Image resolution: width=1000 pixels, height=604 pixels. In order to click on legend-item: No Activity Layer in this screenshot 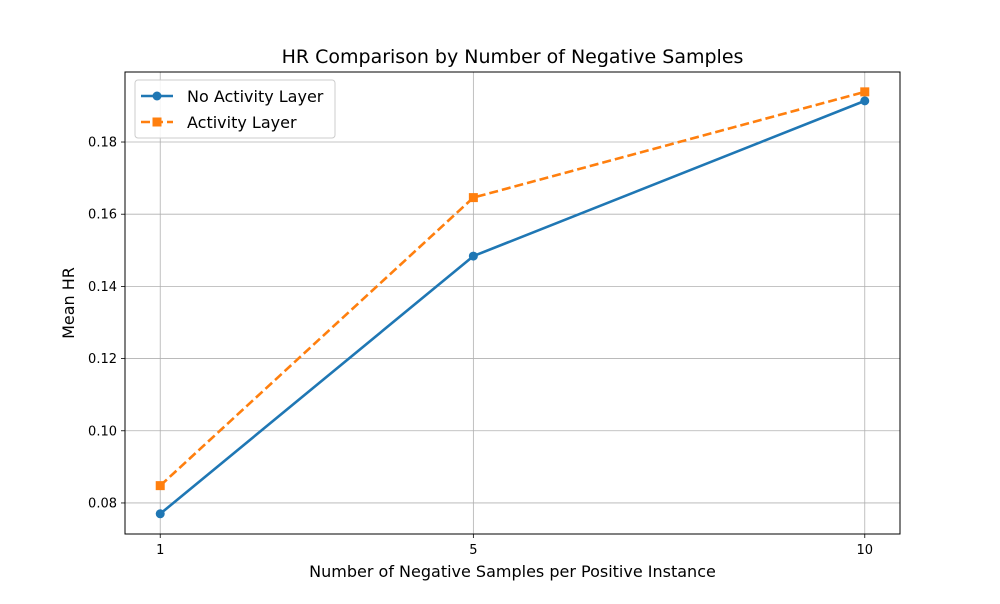, I will do `click(232, 96)`.